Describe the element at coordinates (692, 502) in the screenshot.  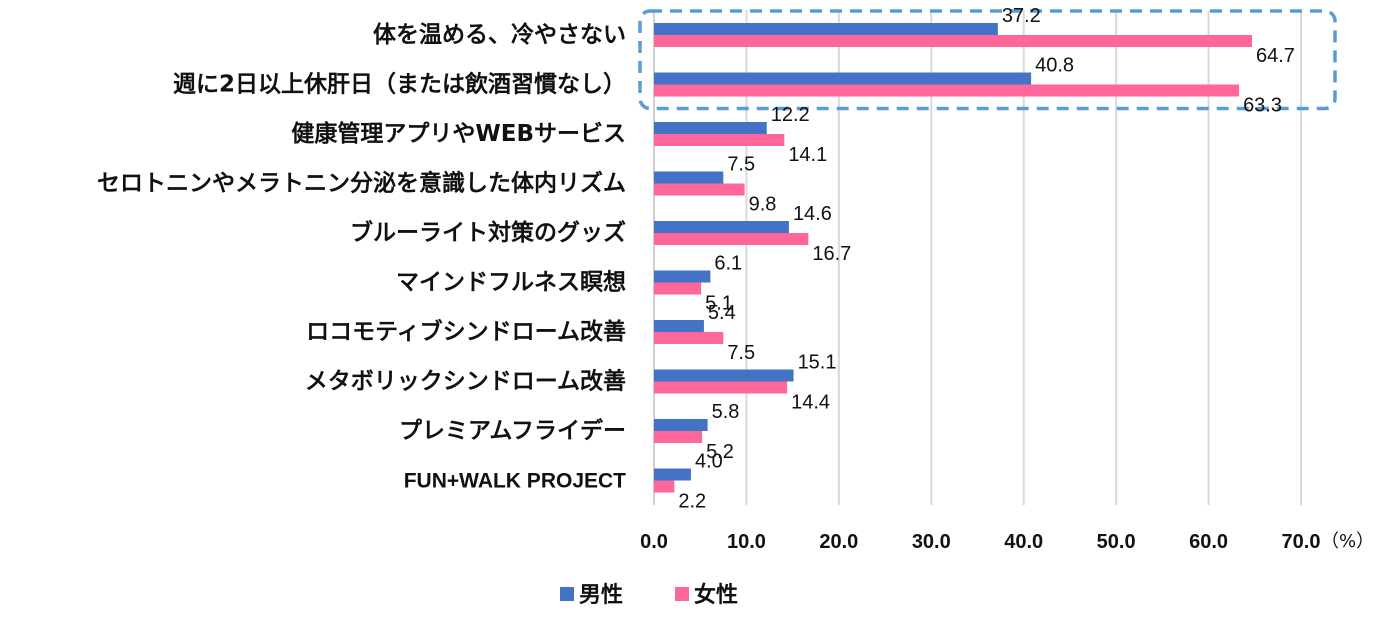
I see `data-label: 2.2` at that location.